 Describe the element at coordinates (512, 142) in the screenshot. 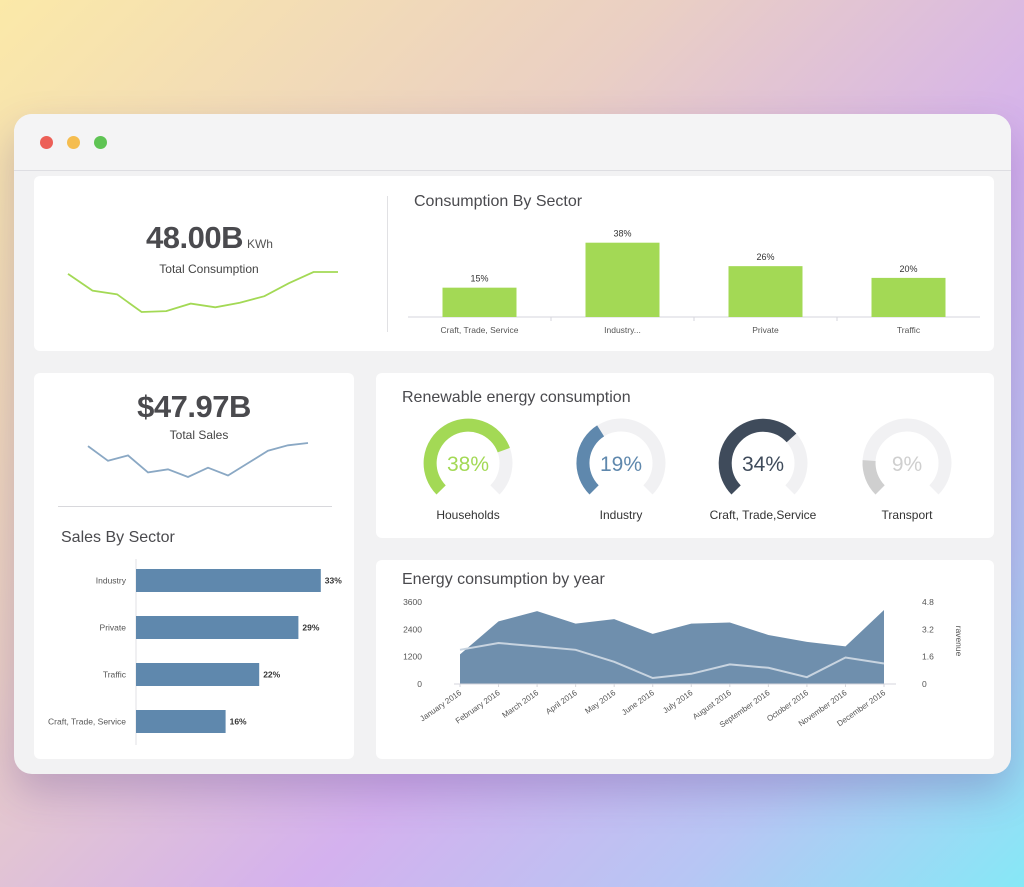

I see `window-titlebar` at that location.